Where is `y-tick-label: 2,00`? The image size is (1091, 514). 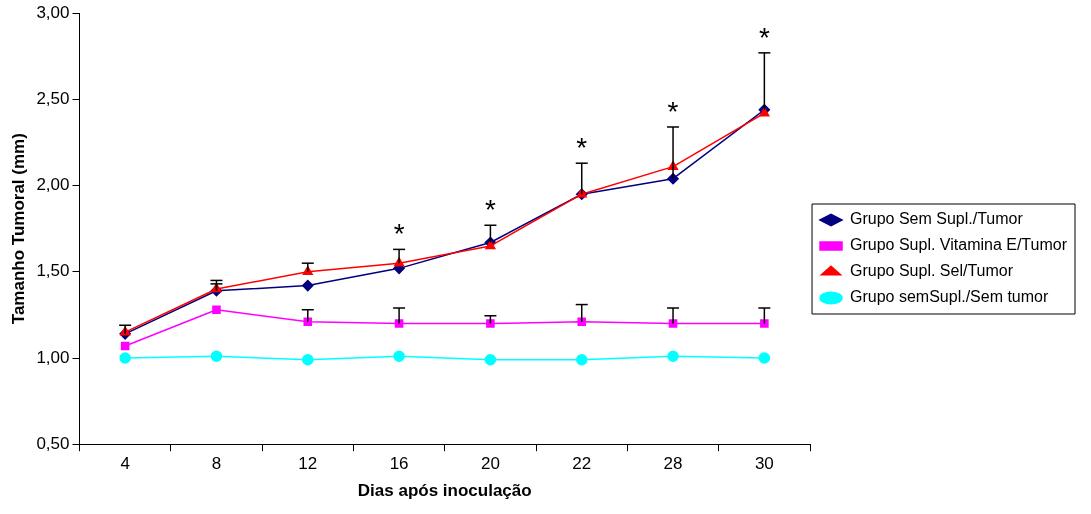
y-tick-label: 2,00 is located at coordinates (53, 185).